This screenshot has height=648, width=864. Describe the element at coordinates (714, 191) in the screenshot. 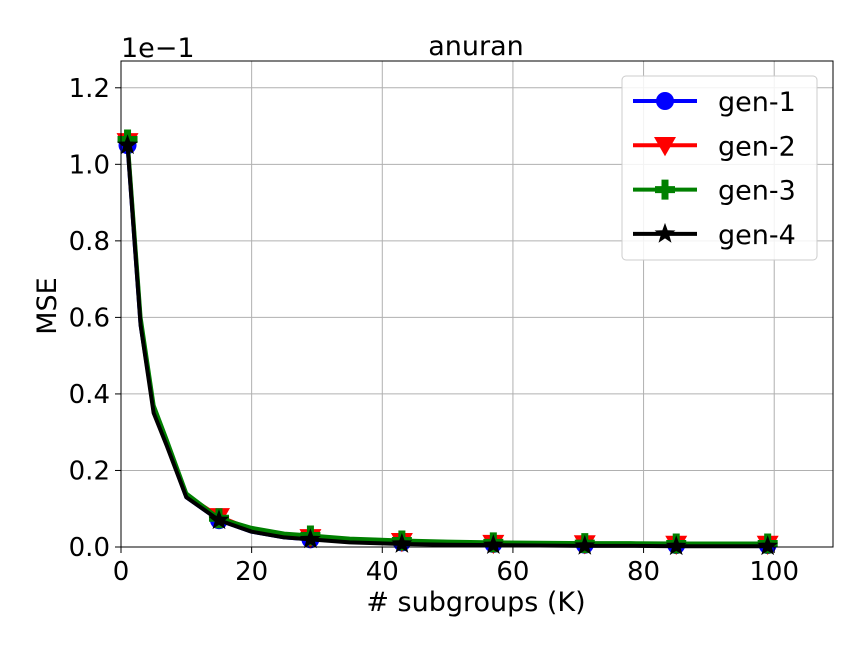

I see `legend-entry-gen-3: gen-3` at that location.